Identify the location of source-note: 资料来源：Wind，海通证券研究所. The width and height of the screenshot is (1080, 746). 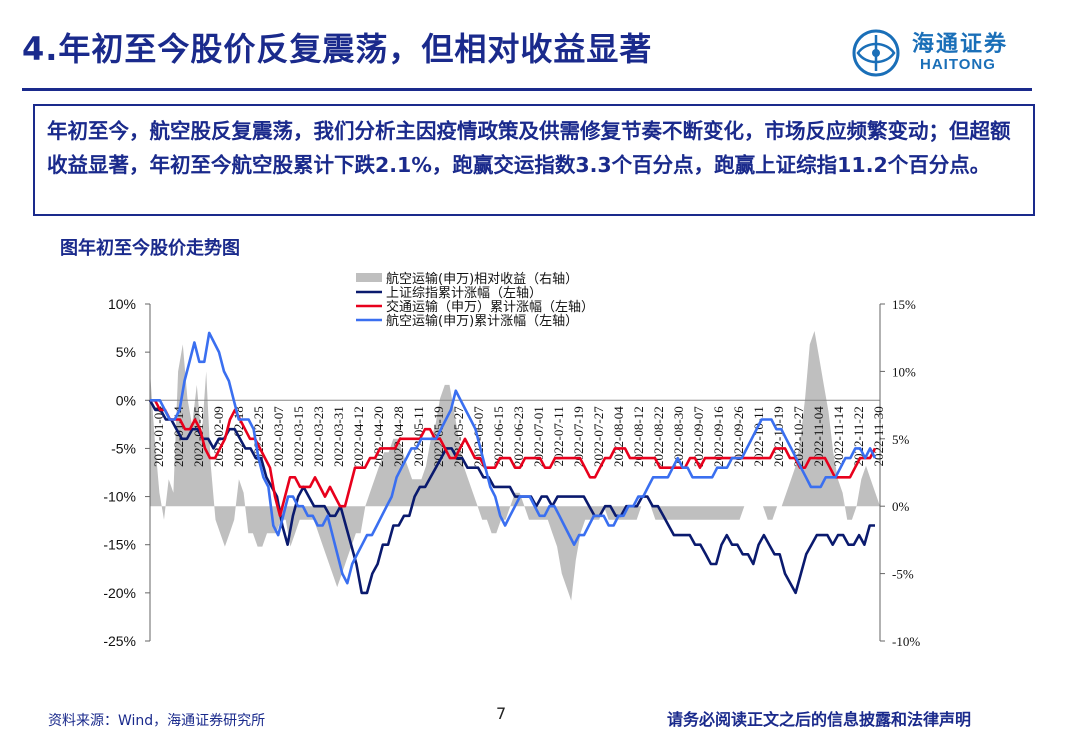
(157, 721).